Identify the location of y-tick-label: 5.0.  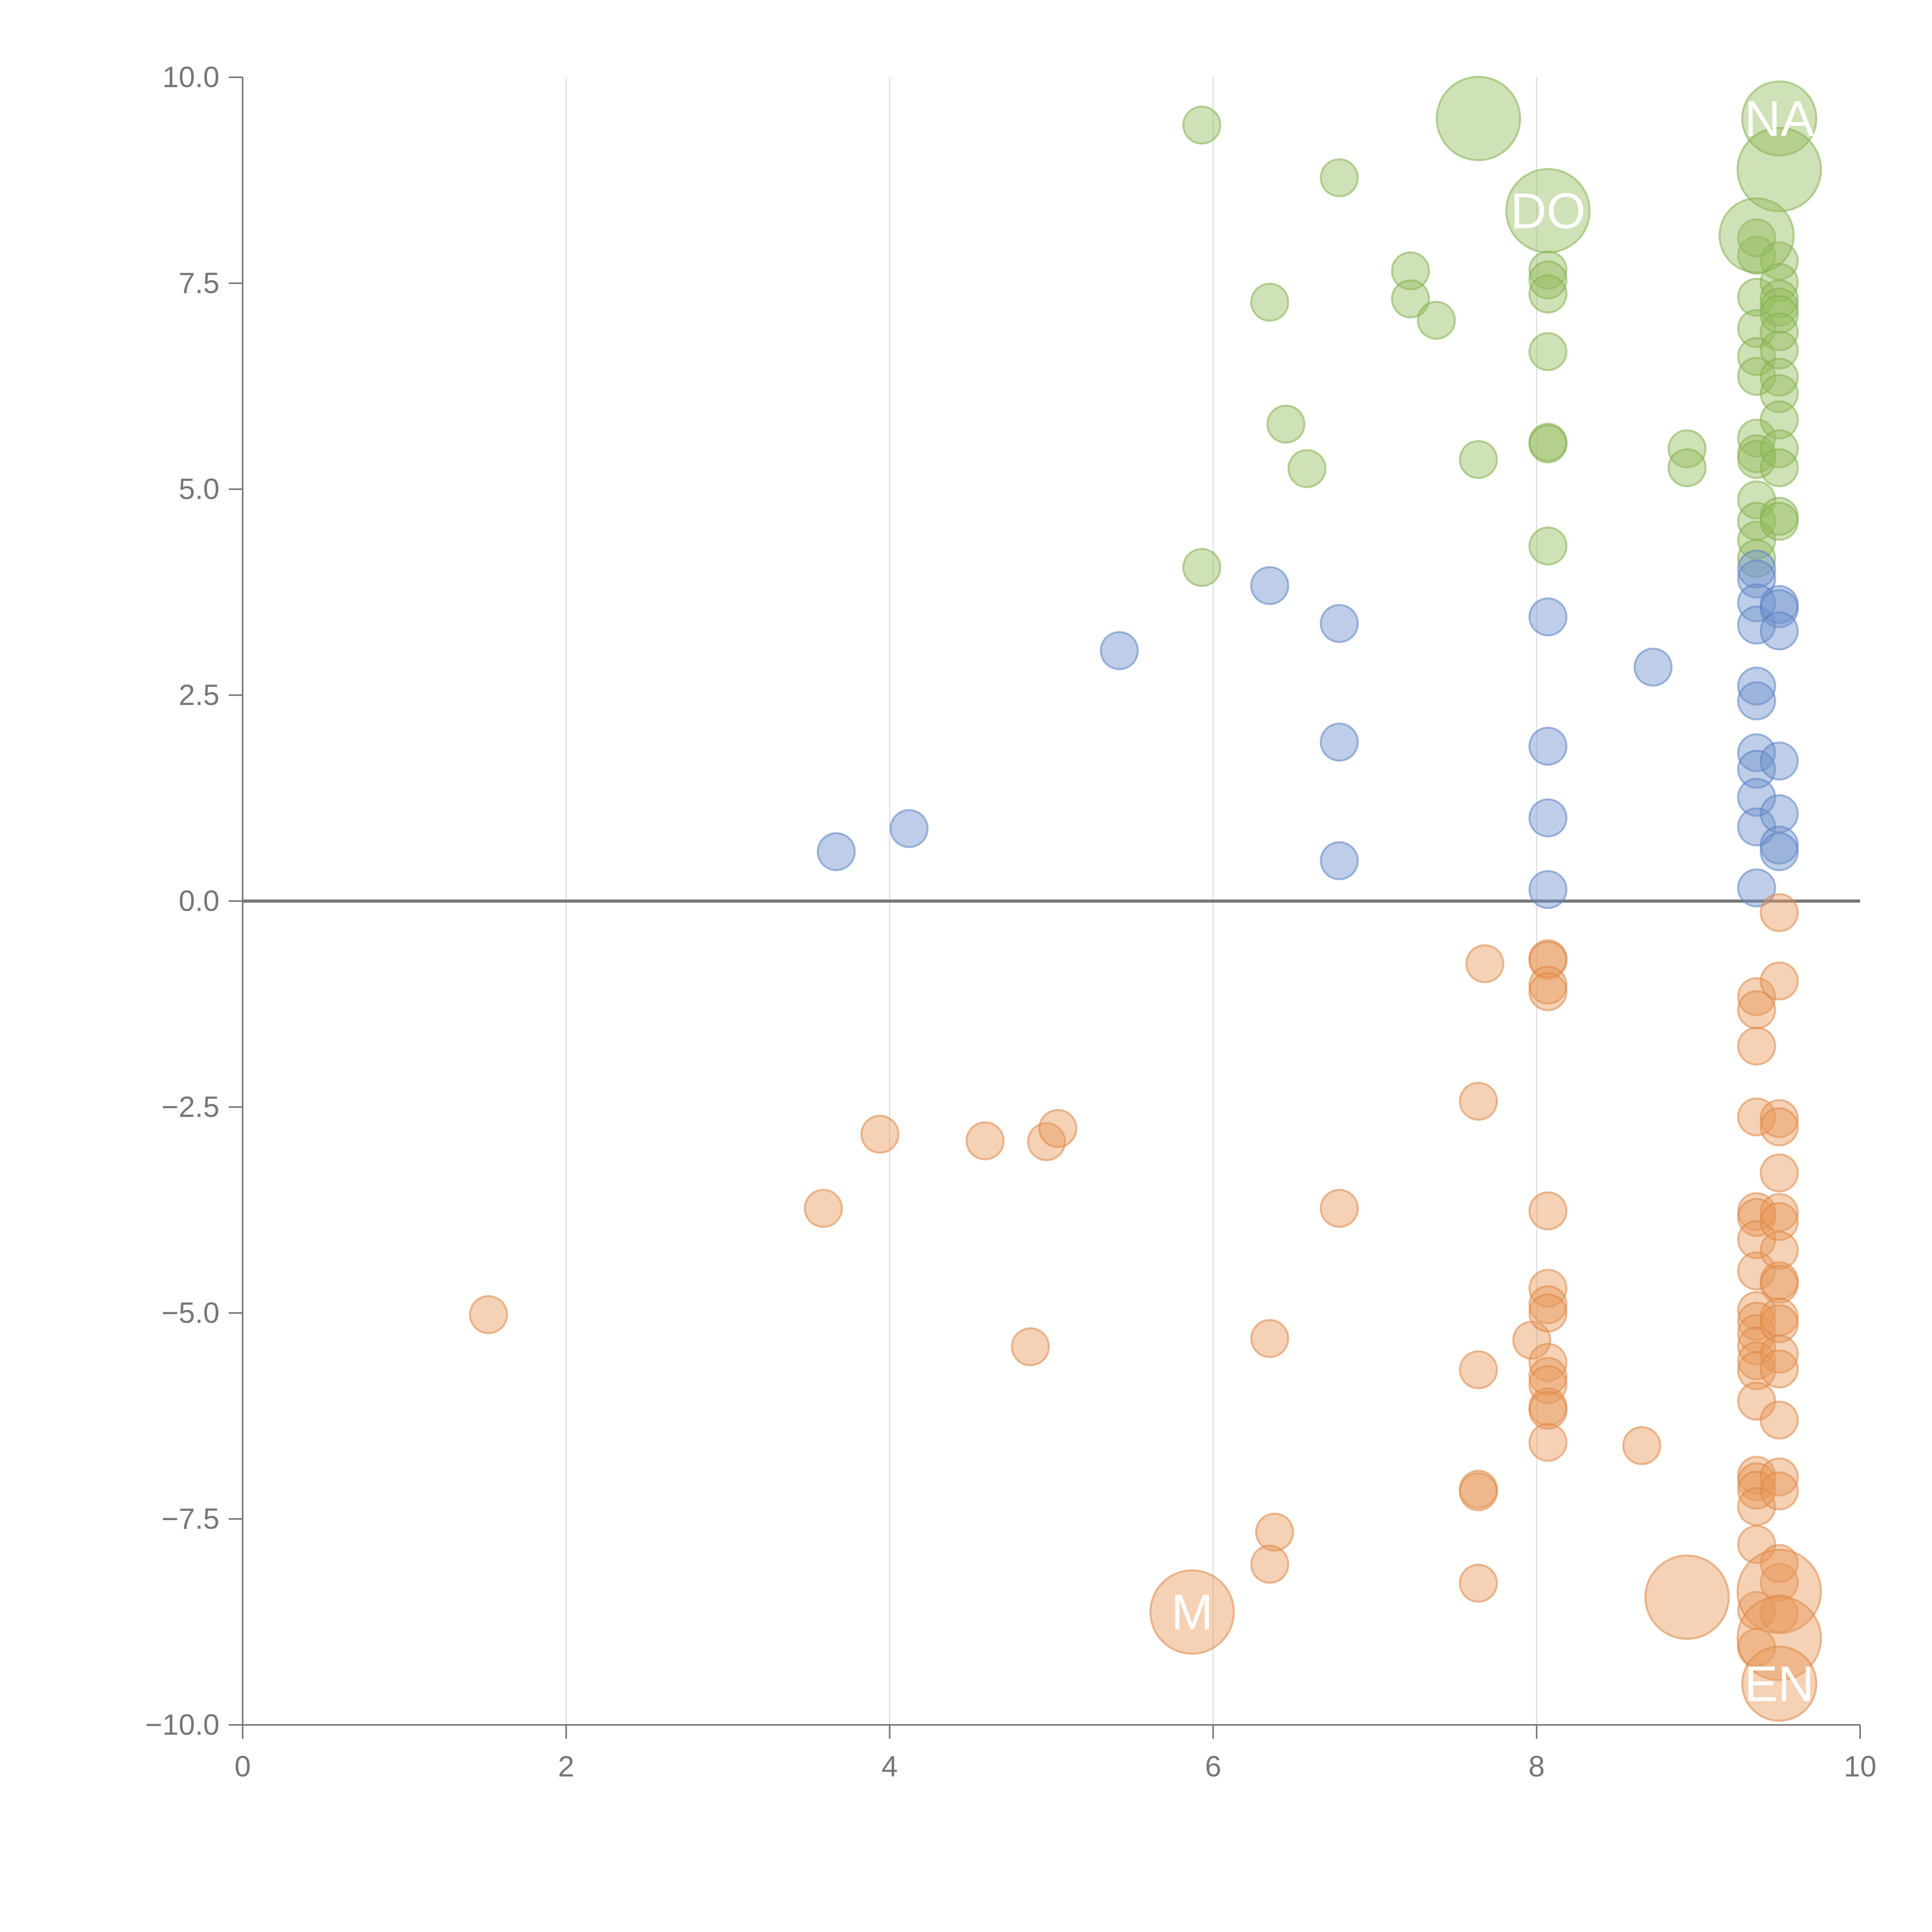
(199, 489).